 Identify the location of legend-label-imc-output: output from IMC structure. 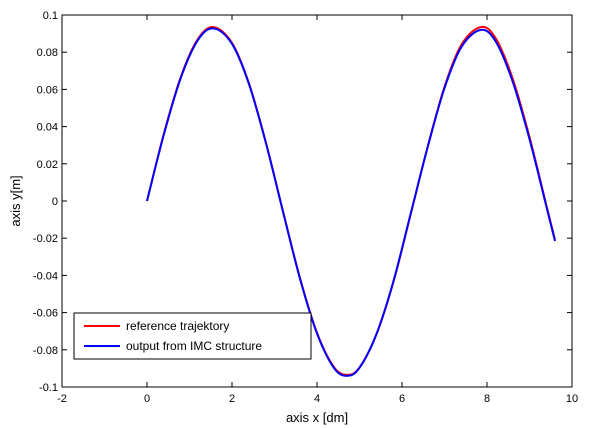
(194, 346).